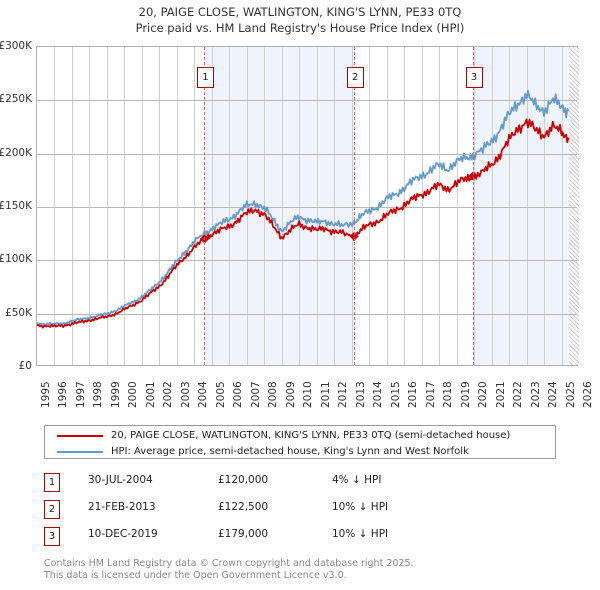 This screenshot has width=600, height=590. Describe the element at coordinates (115, 394) in the screenshot. I see `x-axis-tick-label: 1999` at that location.